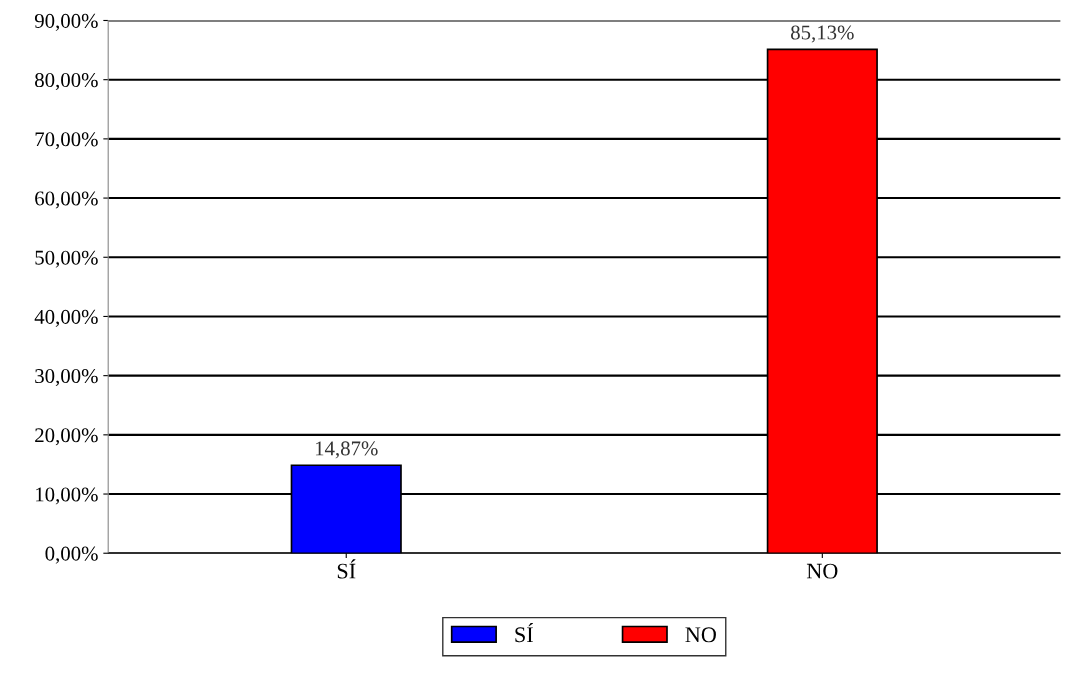 The width and height of the screenshot is (1082, 683). Describe the element at coordinates (67, 496) in the screenshot. I see `y-tick-label: 10,00%` at that location.